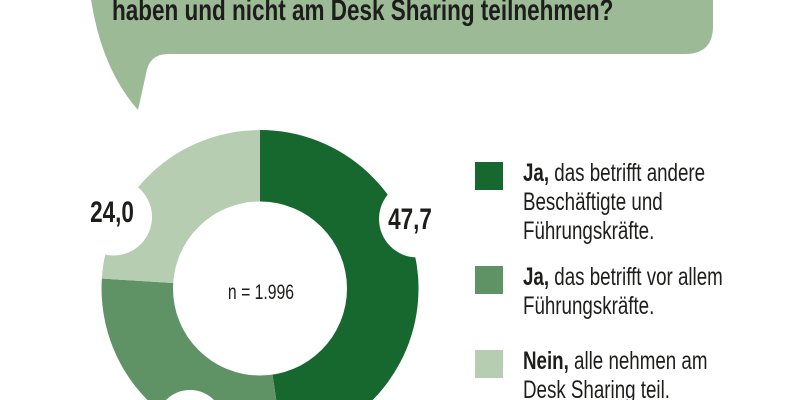 This screenshot has width=800, height=400. What do you see at coordinates (596, 388) in the screenshot?
I see `legend-label-line: Desk Sharing teil.` at bounding box center [596, 388].